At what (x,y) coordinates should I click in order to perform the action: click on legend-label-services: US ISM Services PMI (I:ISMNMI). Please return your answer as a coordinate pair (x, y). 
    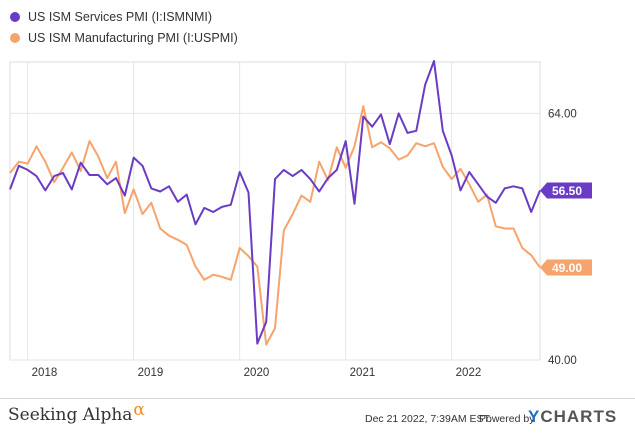
    Looking at the image, I should click on (120, 16).